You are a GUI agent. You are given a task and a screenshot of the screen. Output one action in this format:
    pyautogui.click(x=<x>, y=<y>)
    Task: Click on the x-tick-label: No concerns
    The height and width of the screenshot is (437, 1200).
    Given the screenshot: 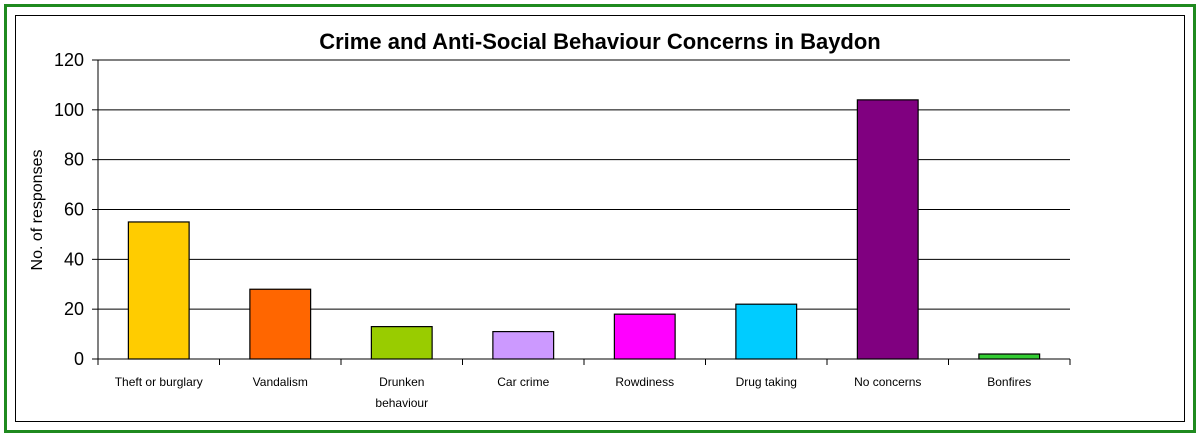 What is the action you would take?
    pyautogui.click(x=887, y=382)
    